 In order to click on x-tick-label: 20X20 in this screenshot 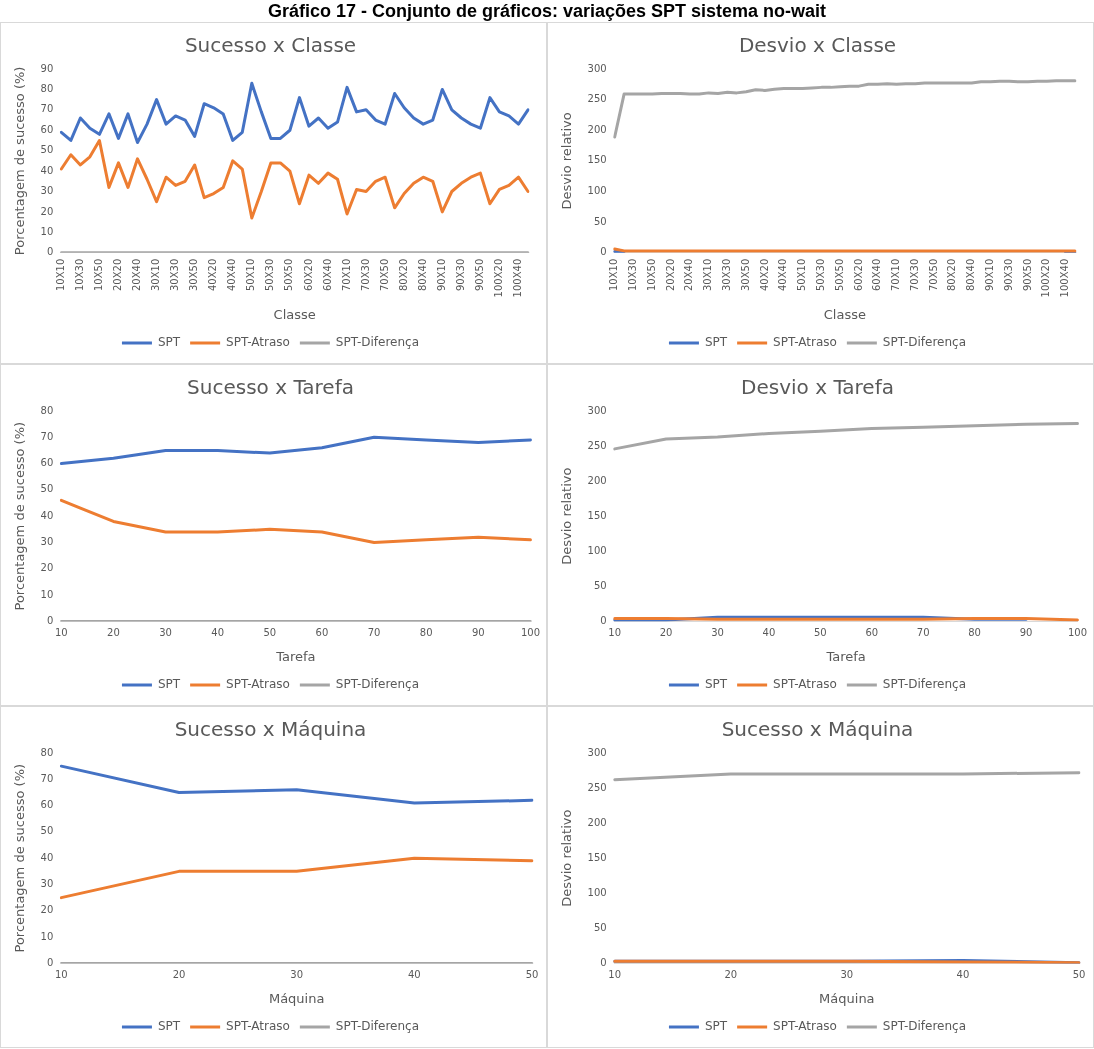, I will do `click(118, 275)`.